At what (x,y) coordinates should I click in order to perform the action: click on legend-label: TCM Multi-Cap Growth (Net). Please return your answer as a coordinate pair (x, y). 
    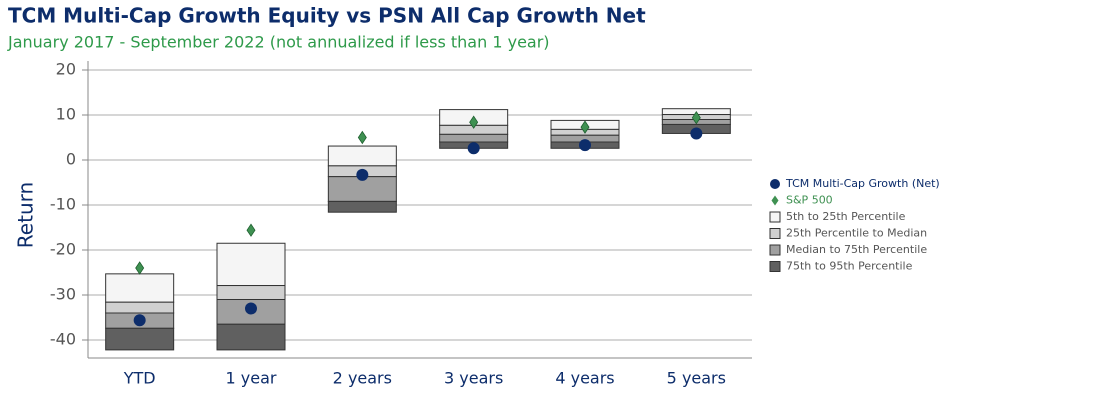
    Looking at the image, I should click on (862, 183).